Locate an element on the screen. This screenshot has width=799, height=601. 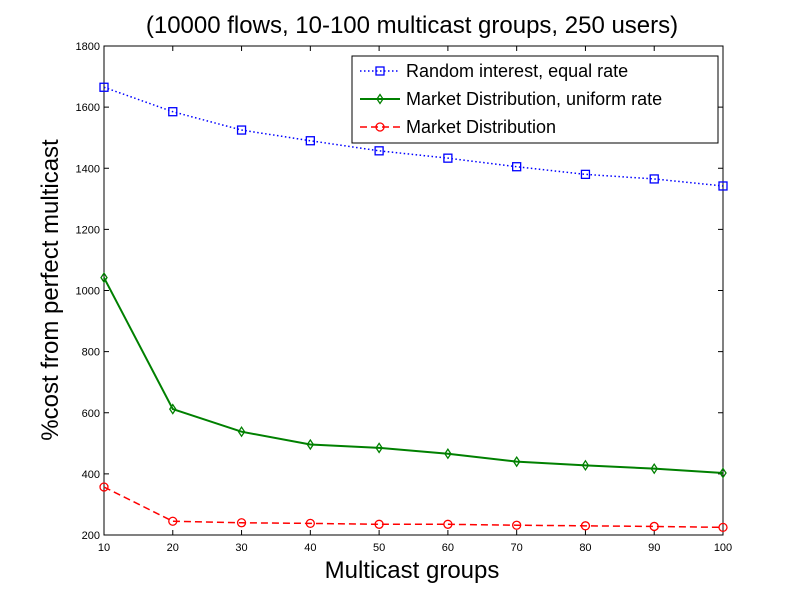
y-tick-label: 1200 is located at coordinates (88, 230).